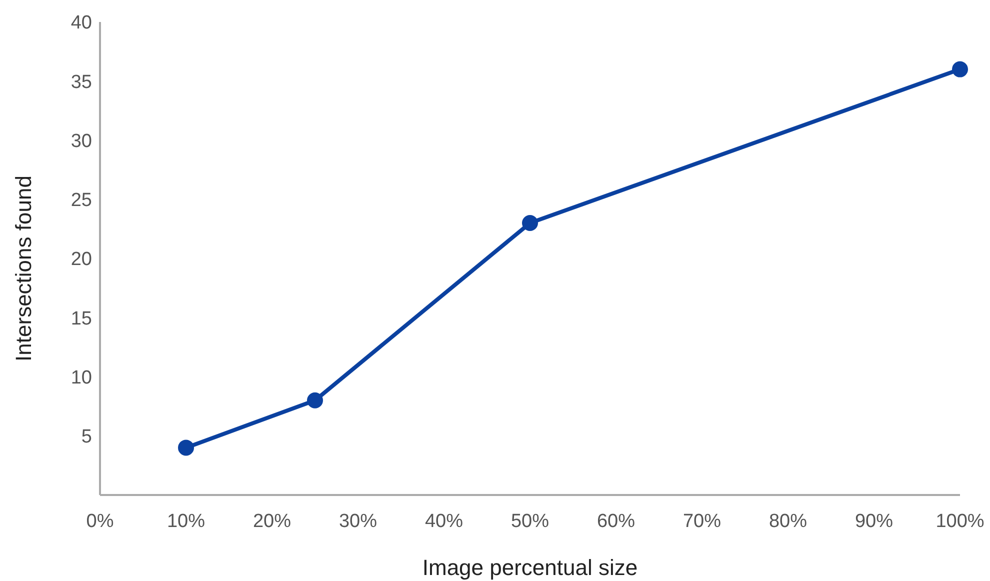 The width and height of the screenshot is (990, 581). Describe the element at coordinates (788, 521) in the screenshot. I see `x-tick-label: 80%` at that location.